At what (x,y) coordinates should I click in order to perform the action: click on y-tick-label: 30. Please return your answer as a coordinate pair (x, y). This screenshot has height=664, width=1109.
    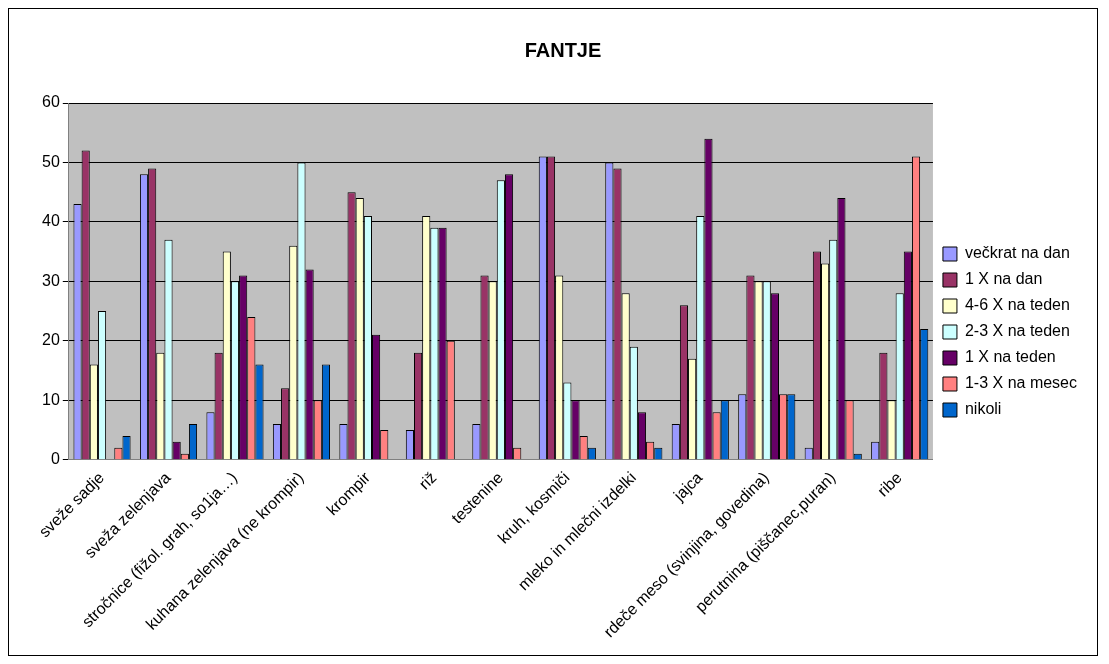
    Looking at the image, I should click on (51, 280).